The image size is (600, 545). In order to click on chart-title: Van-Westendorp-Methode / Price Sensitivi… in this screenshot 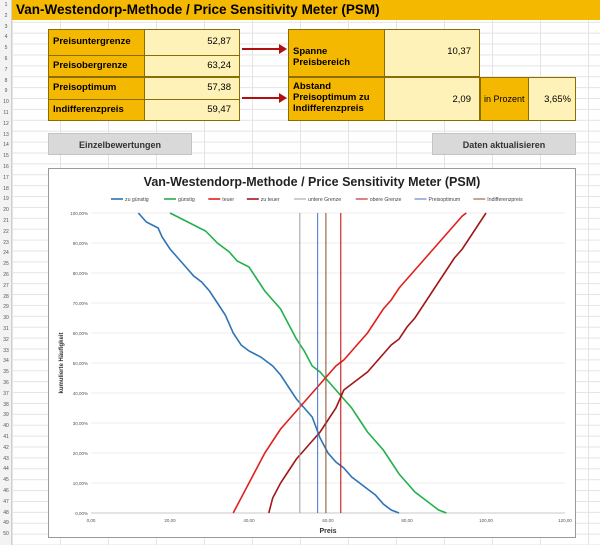, I will do `click(312, 182)`.